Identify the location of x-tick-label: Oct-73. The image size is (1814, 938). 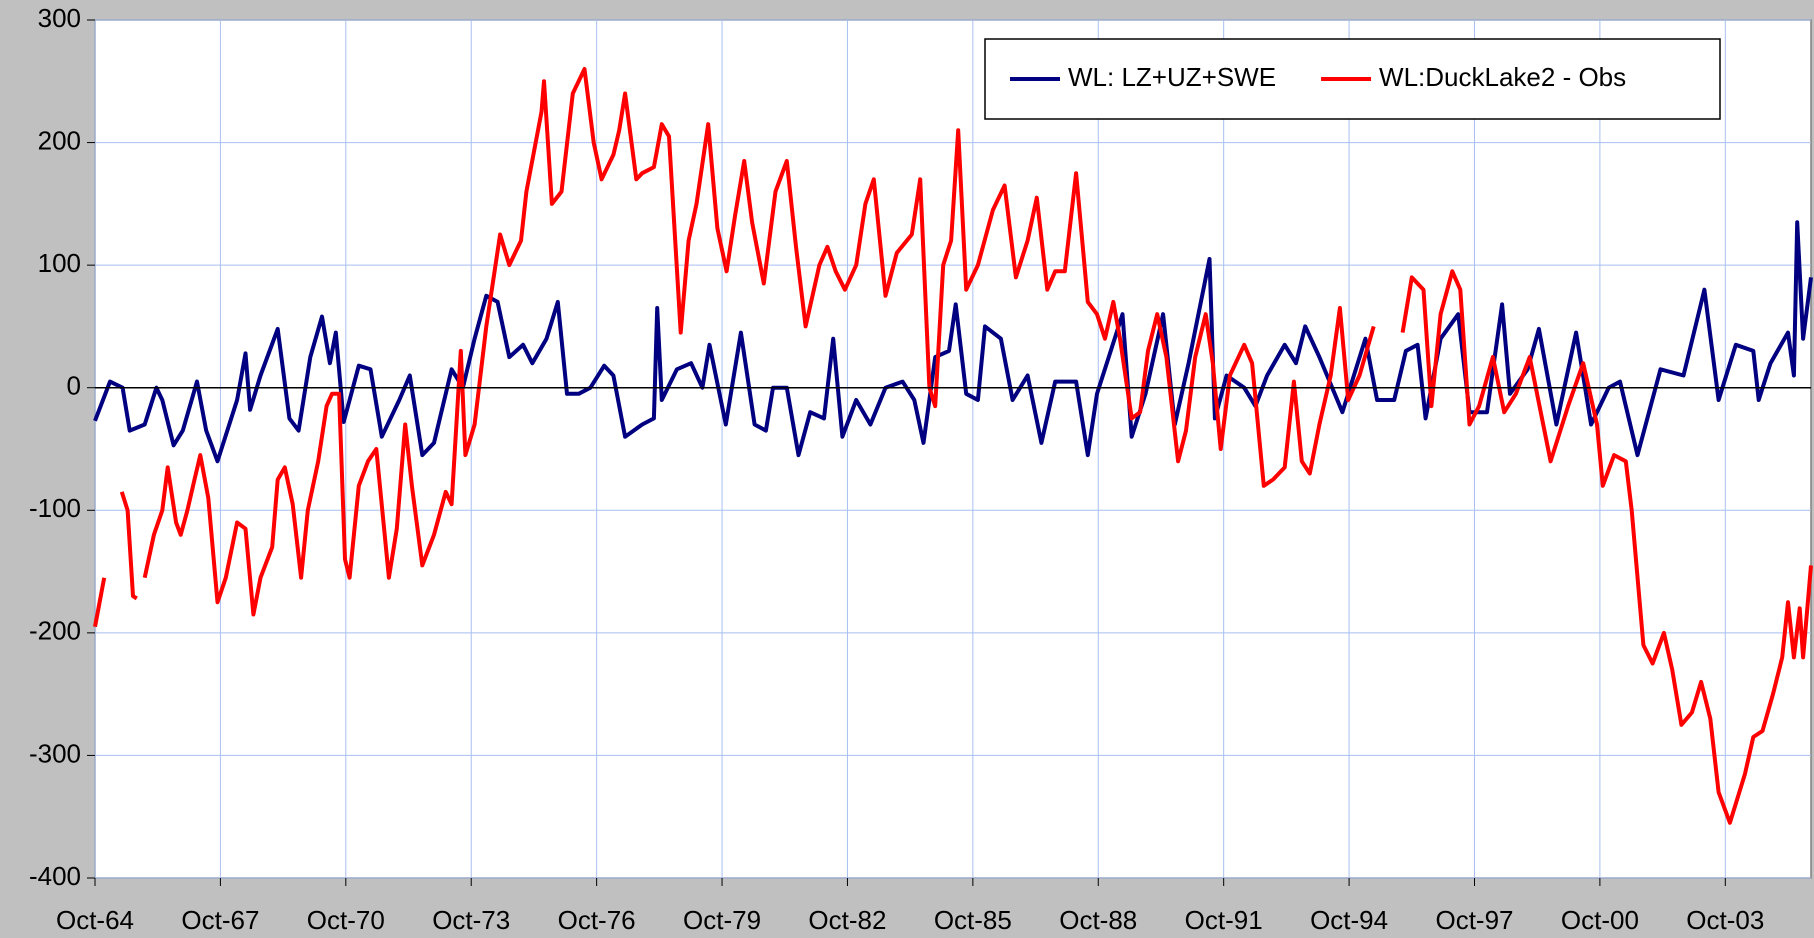
(471, 920).